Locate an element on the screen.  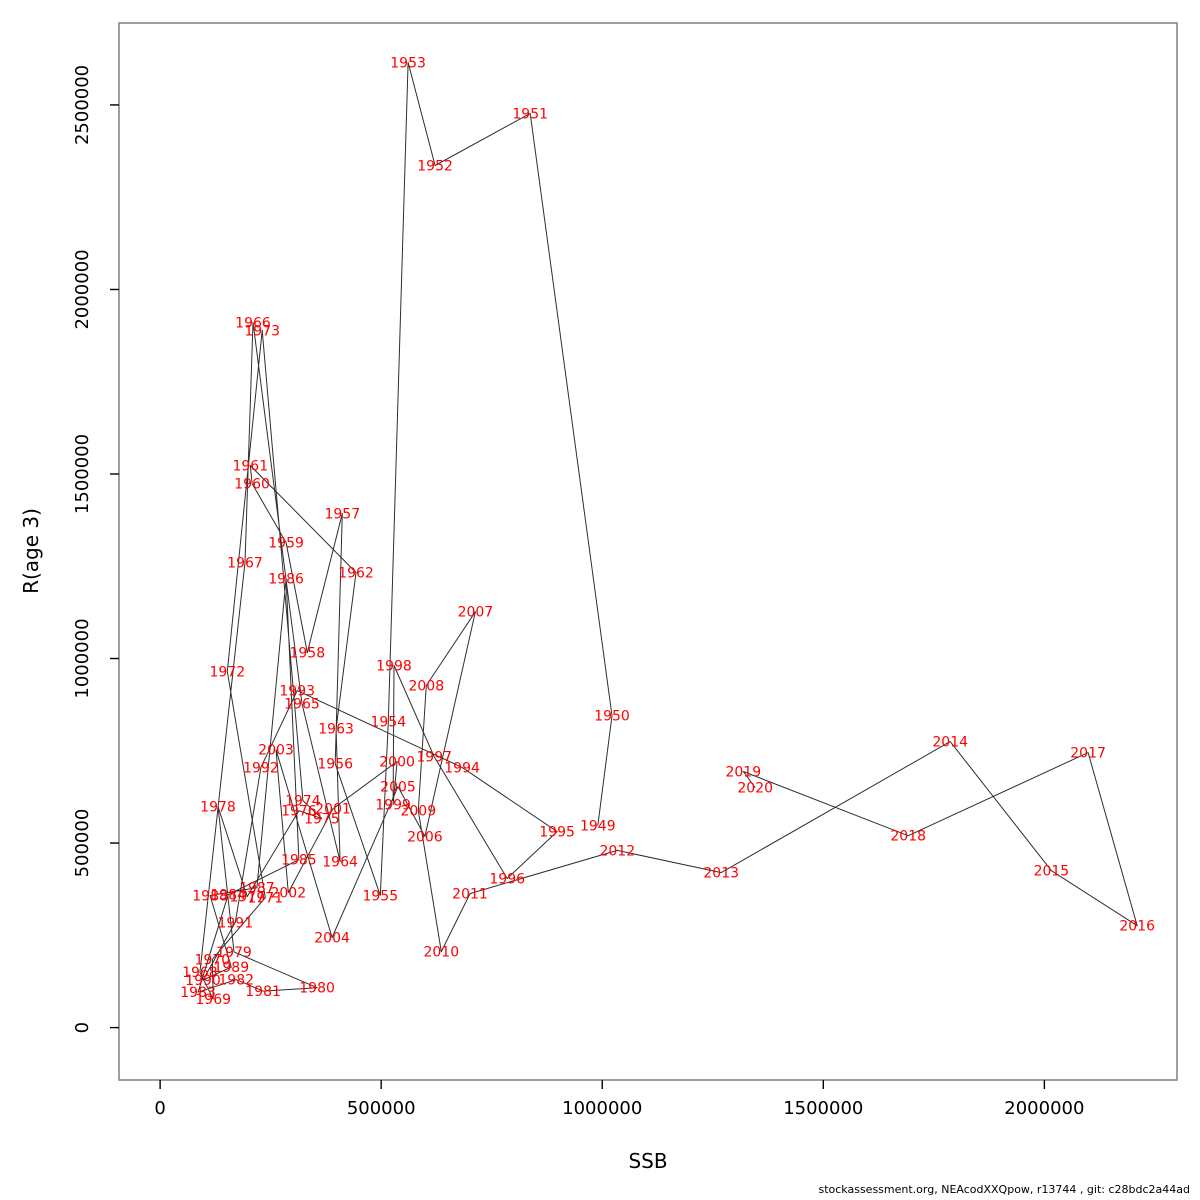
year-label-2005: 2005 is located at coordinates (398, 788).